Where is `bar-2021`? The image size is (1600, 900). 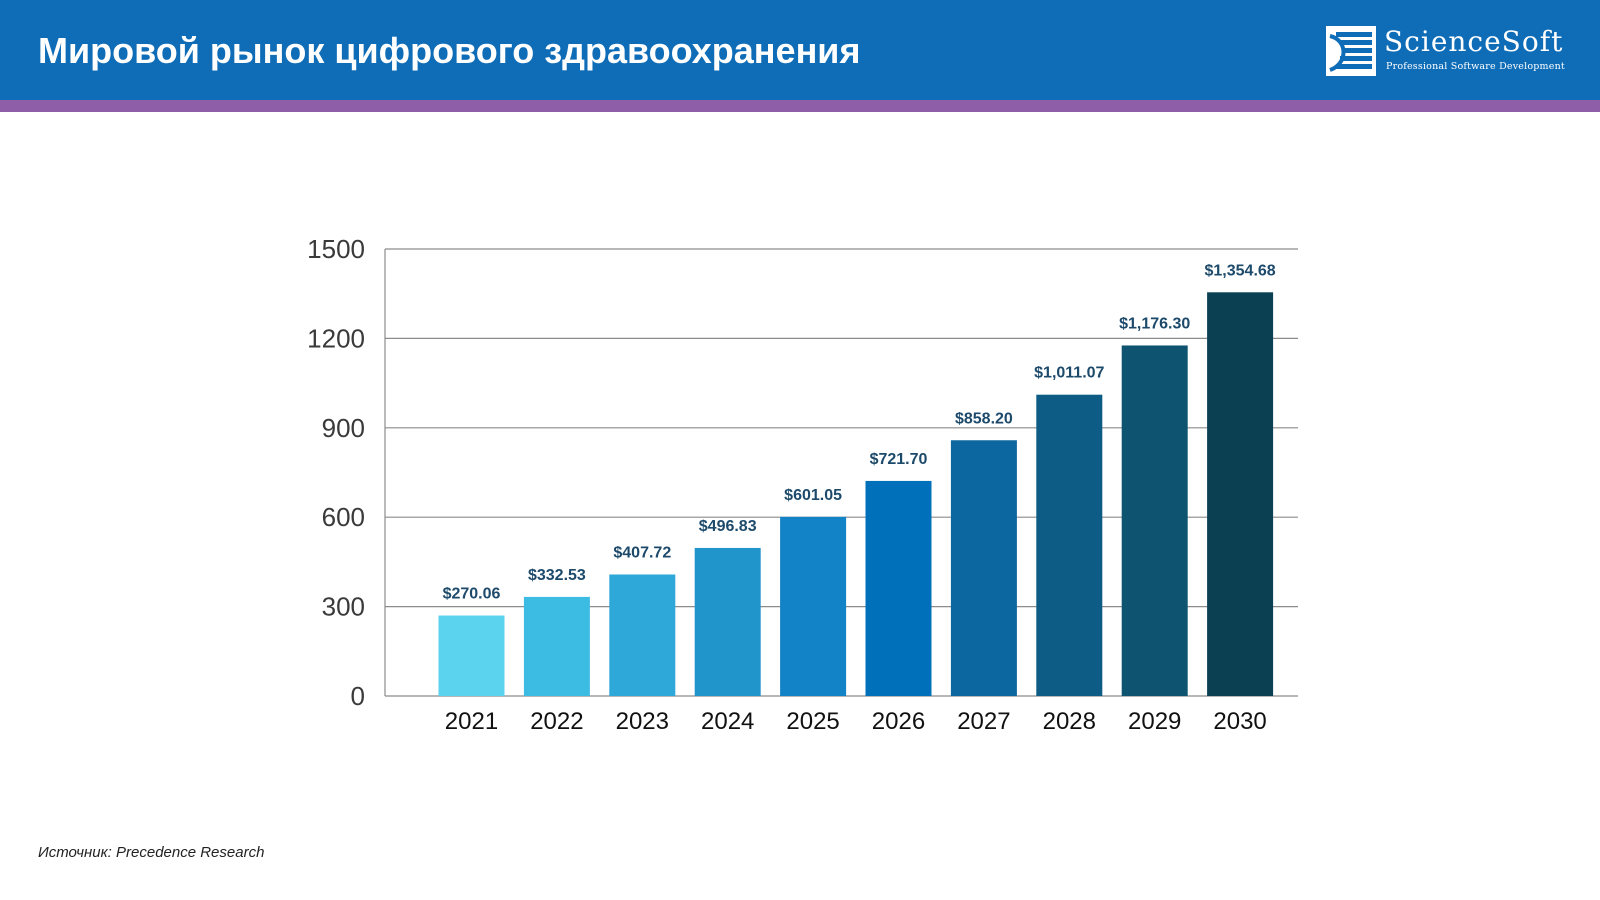
bar-2021 is located at coordinates (471, 655).